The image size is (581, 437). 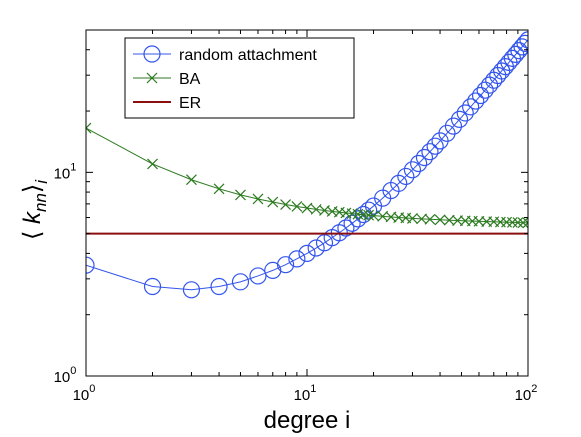 What do you see at coordinates (32, 232) in the screenshot?
I see `y-label-open: ⟨` at bounding box center [32, 232].